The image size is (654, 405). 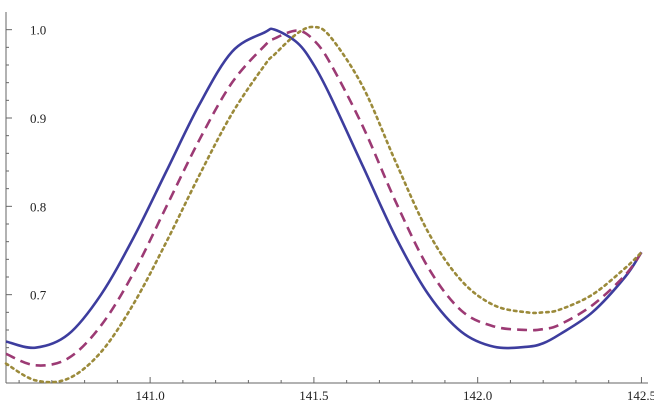 What do you see at coordinates (38, 30) in the screenshot?
I see `y-tick-label: 1.0` at bounding box center [38, 30].